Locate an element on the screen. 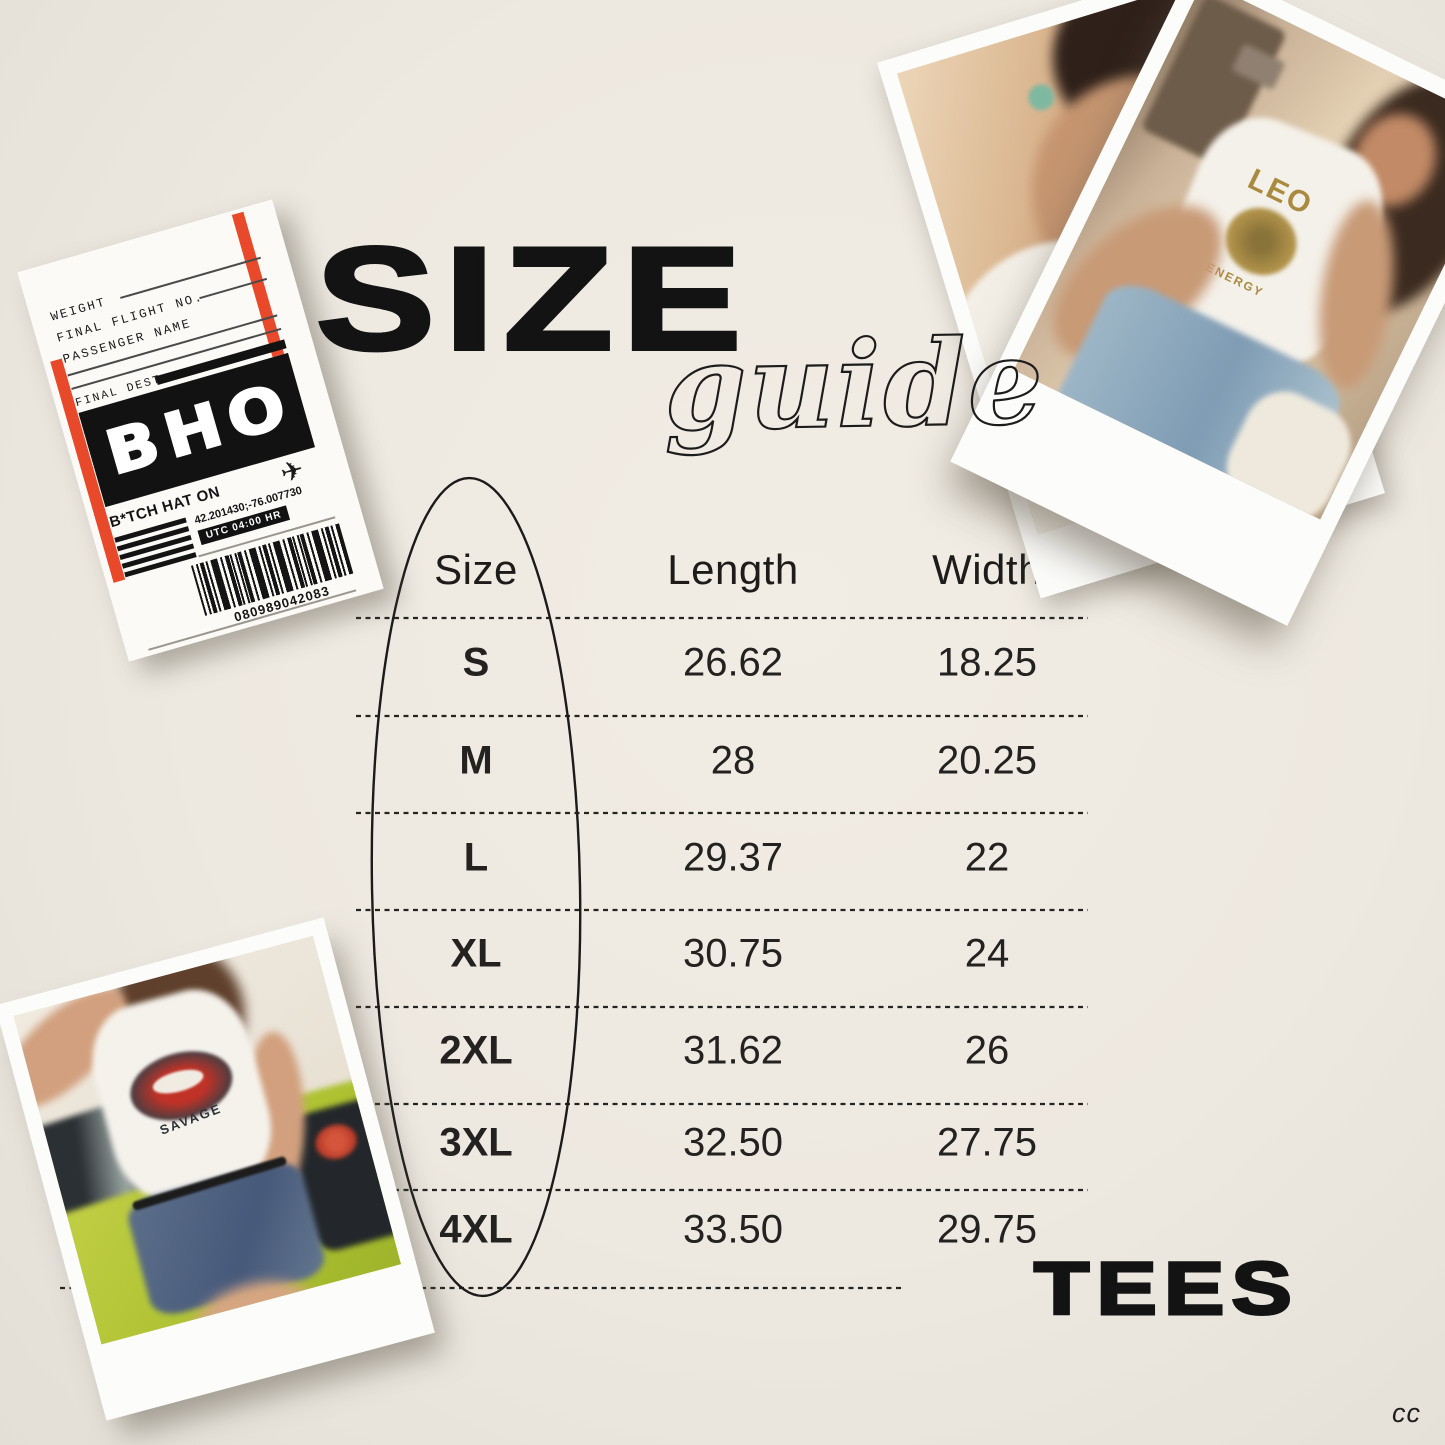 This screenshot has height=1445, width=1445. airplane-icon: ✈ is located at coordinates (292, 471).